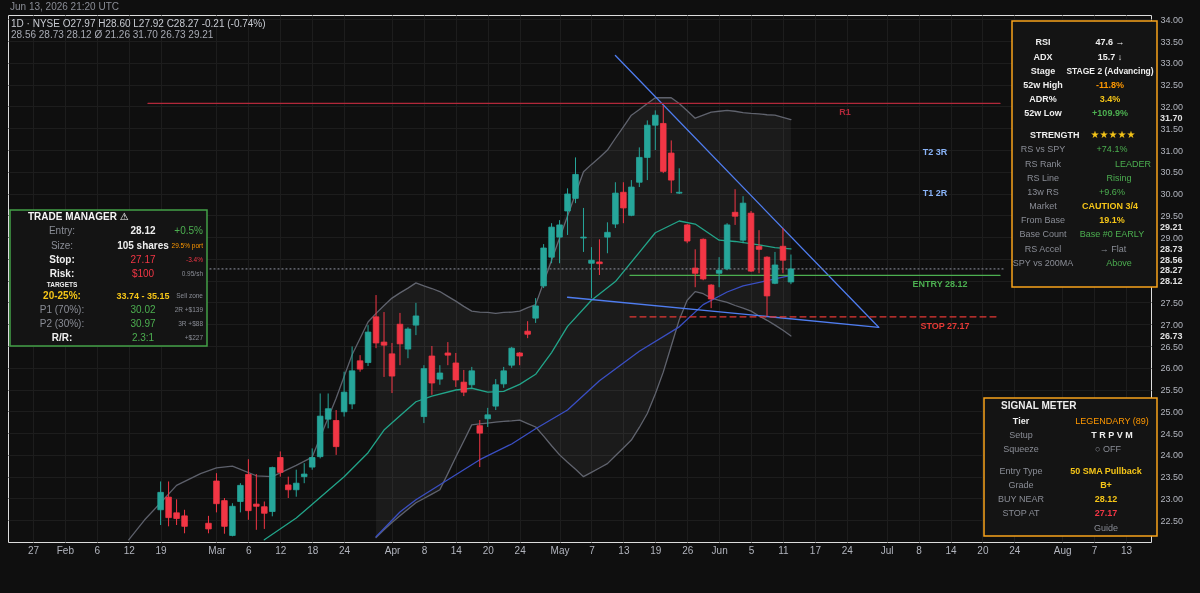  Describe the element at coordinates (1110, 85) in the screenshot. I see `annotation: -11.8%` at that location.